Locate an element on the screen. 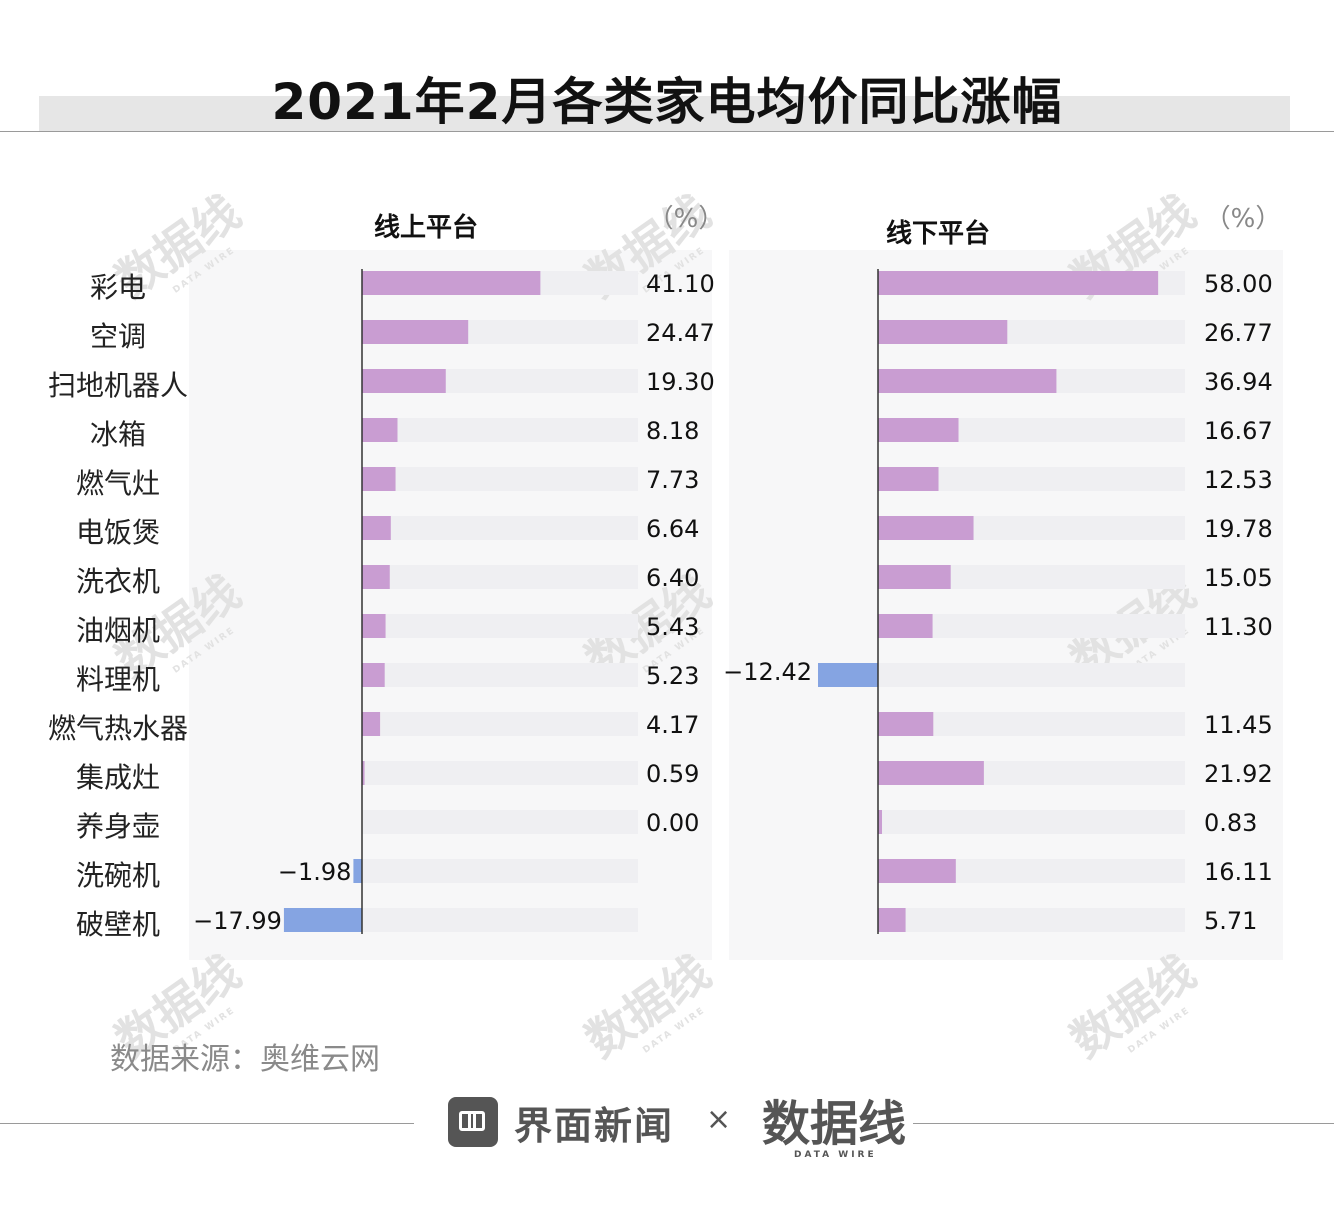 The width and height of the screenshot is (1334, 1229). offline-unit-label: （%） is located at coordinates (1243, 219).